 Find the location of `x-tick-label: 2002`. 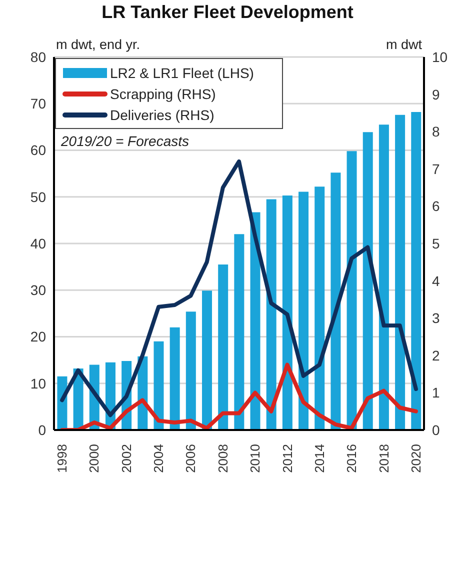

x-tick-label: 2002 is located at coordinates (126, 458).